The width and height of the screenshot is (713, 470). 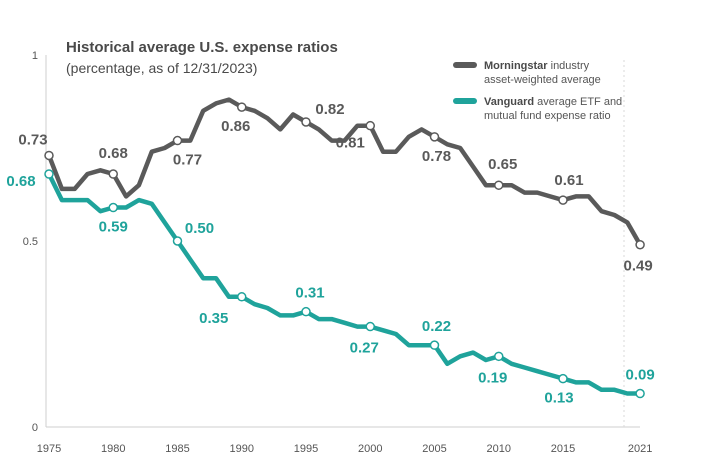 What do you see at coordinates (436, 326) in the screenshot?
I see `data-label-vanguard: 0.22` at bounding box center [436, 326].